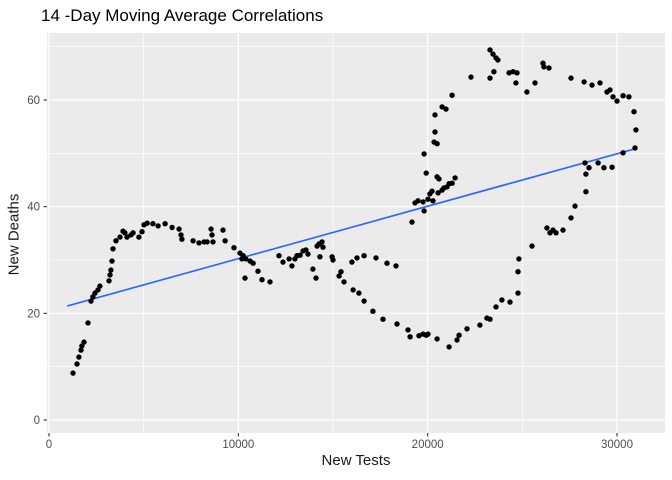 The image size is (672, 480). I want to click on y-tick-label: 0, so click(37, 421).